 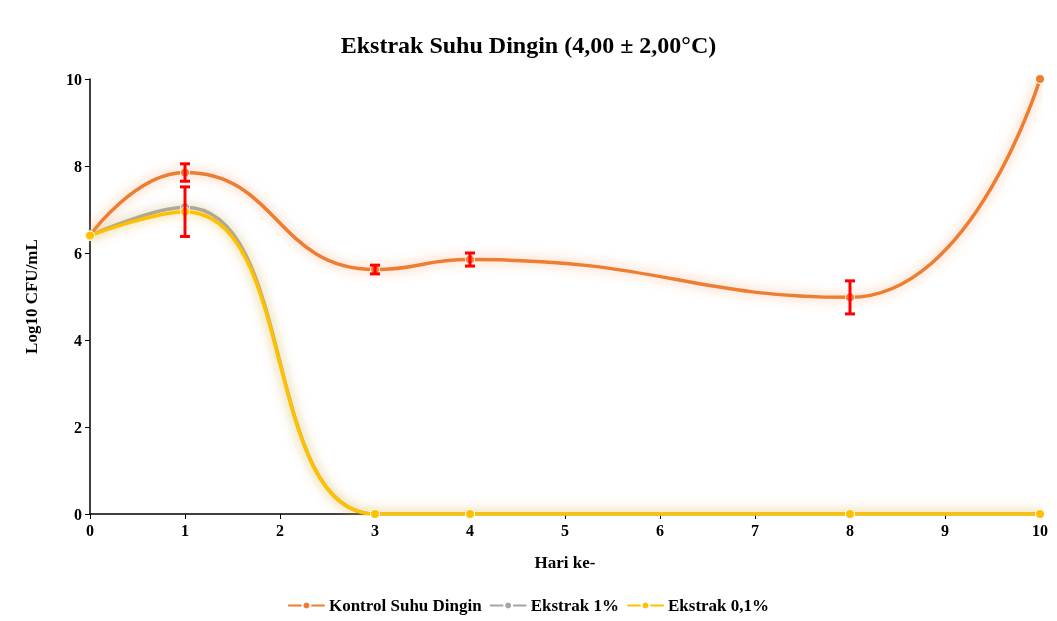 I want to click on y-tick-label: 2, so click(x=78, y=427).